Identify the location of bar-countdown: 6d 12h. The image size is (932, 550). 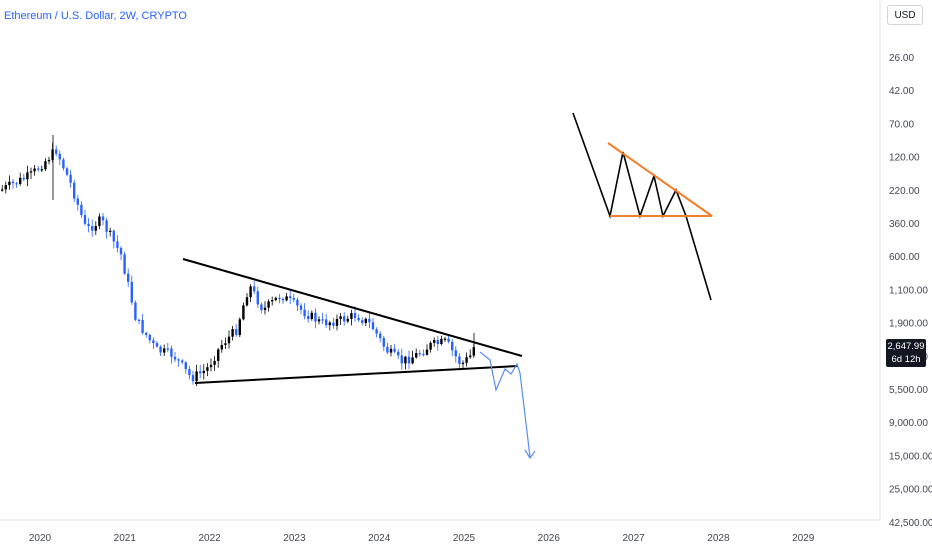
(906, 359).